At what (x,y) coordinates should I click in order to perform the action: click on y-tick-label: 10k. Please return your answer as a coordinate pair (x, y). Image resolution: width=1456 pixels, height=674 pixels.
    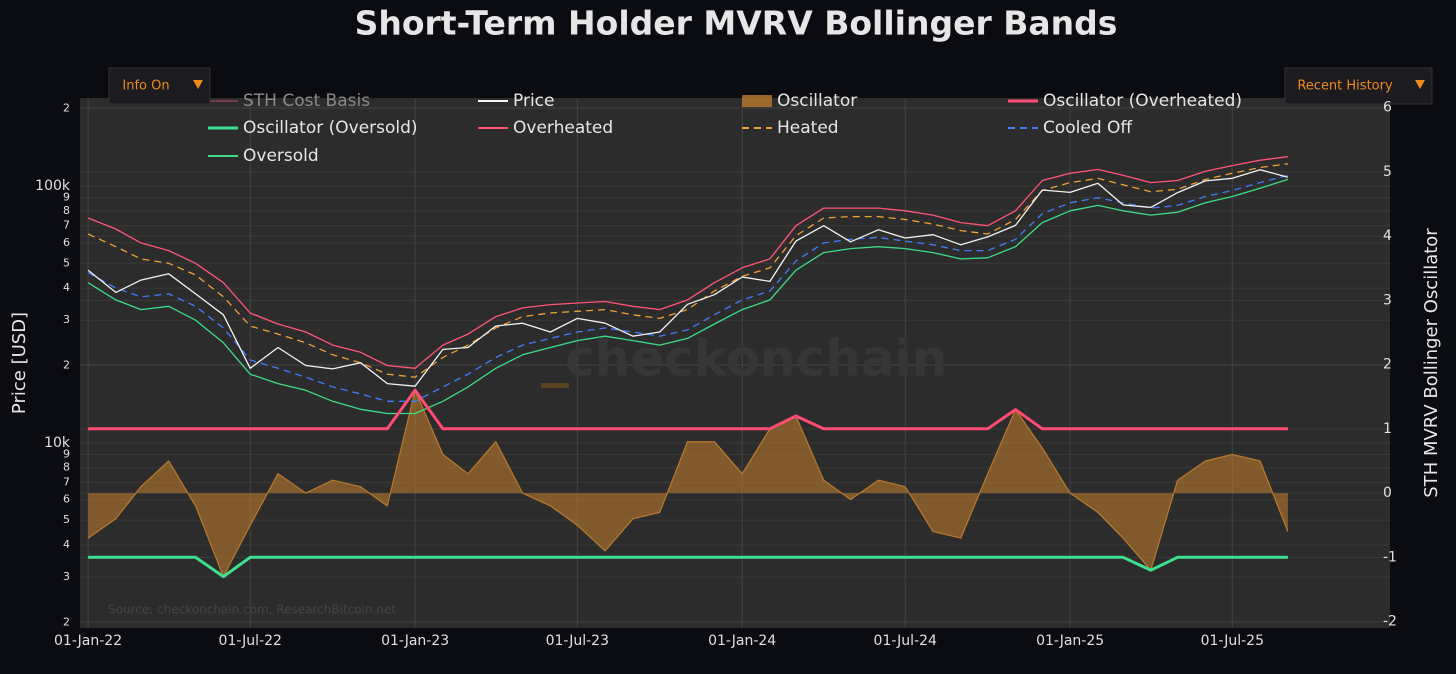
    Looking at the image, I should click on (57, 443).